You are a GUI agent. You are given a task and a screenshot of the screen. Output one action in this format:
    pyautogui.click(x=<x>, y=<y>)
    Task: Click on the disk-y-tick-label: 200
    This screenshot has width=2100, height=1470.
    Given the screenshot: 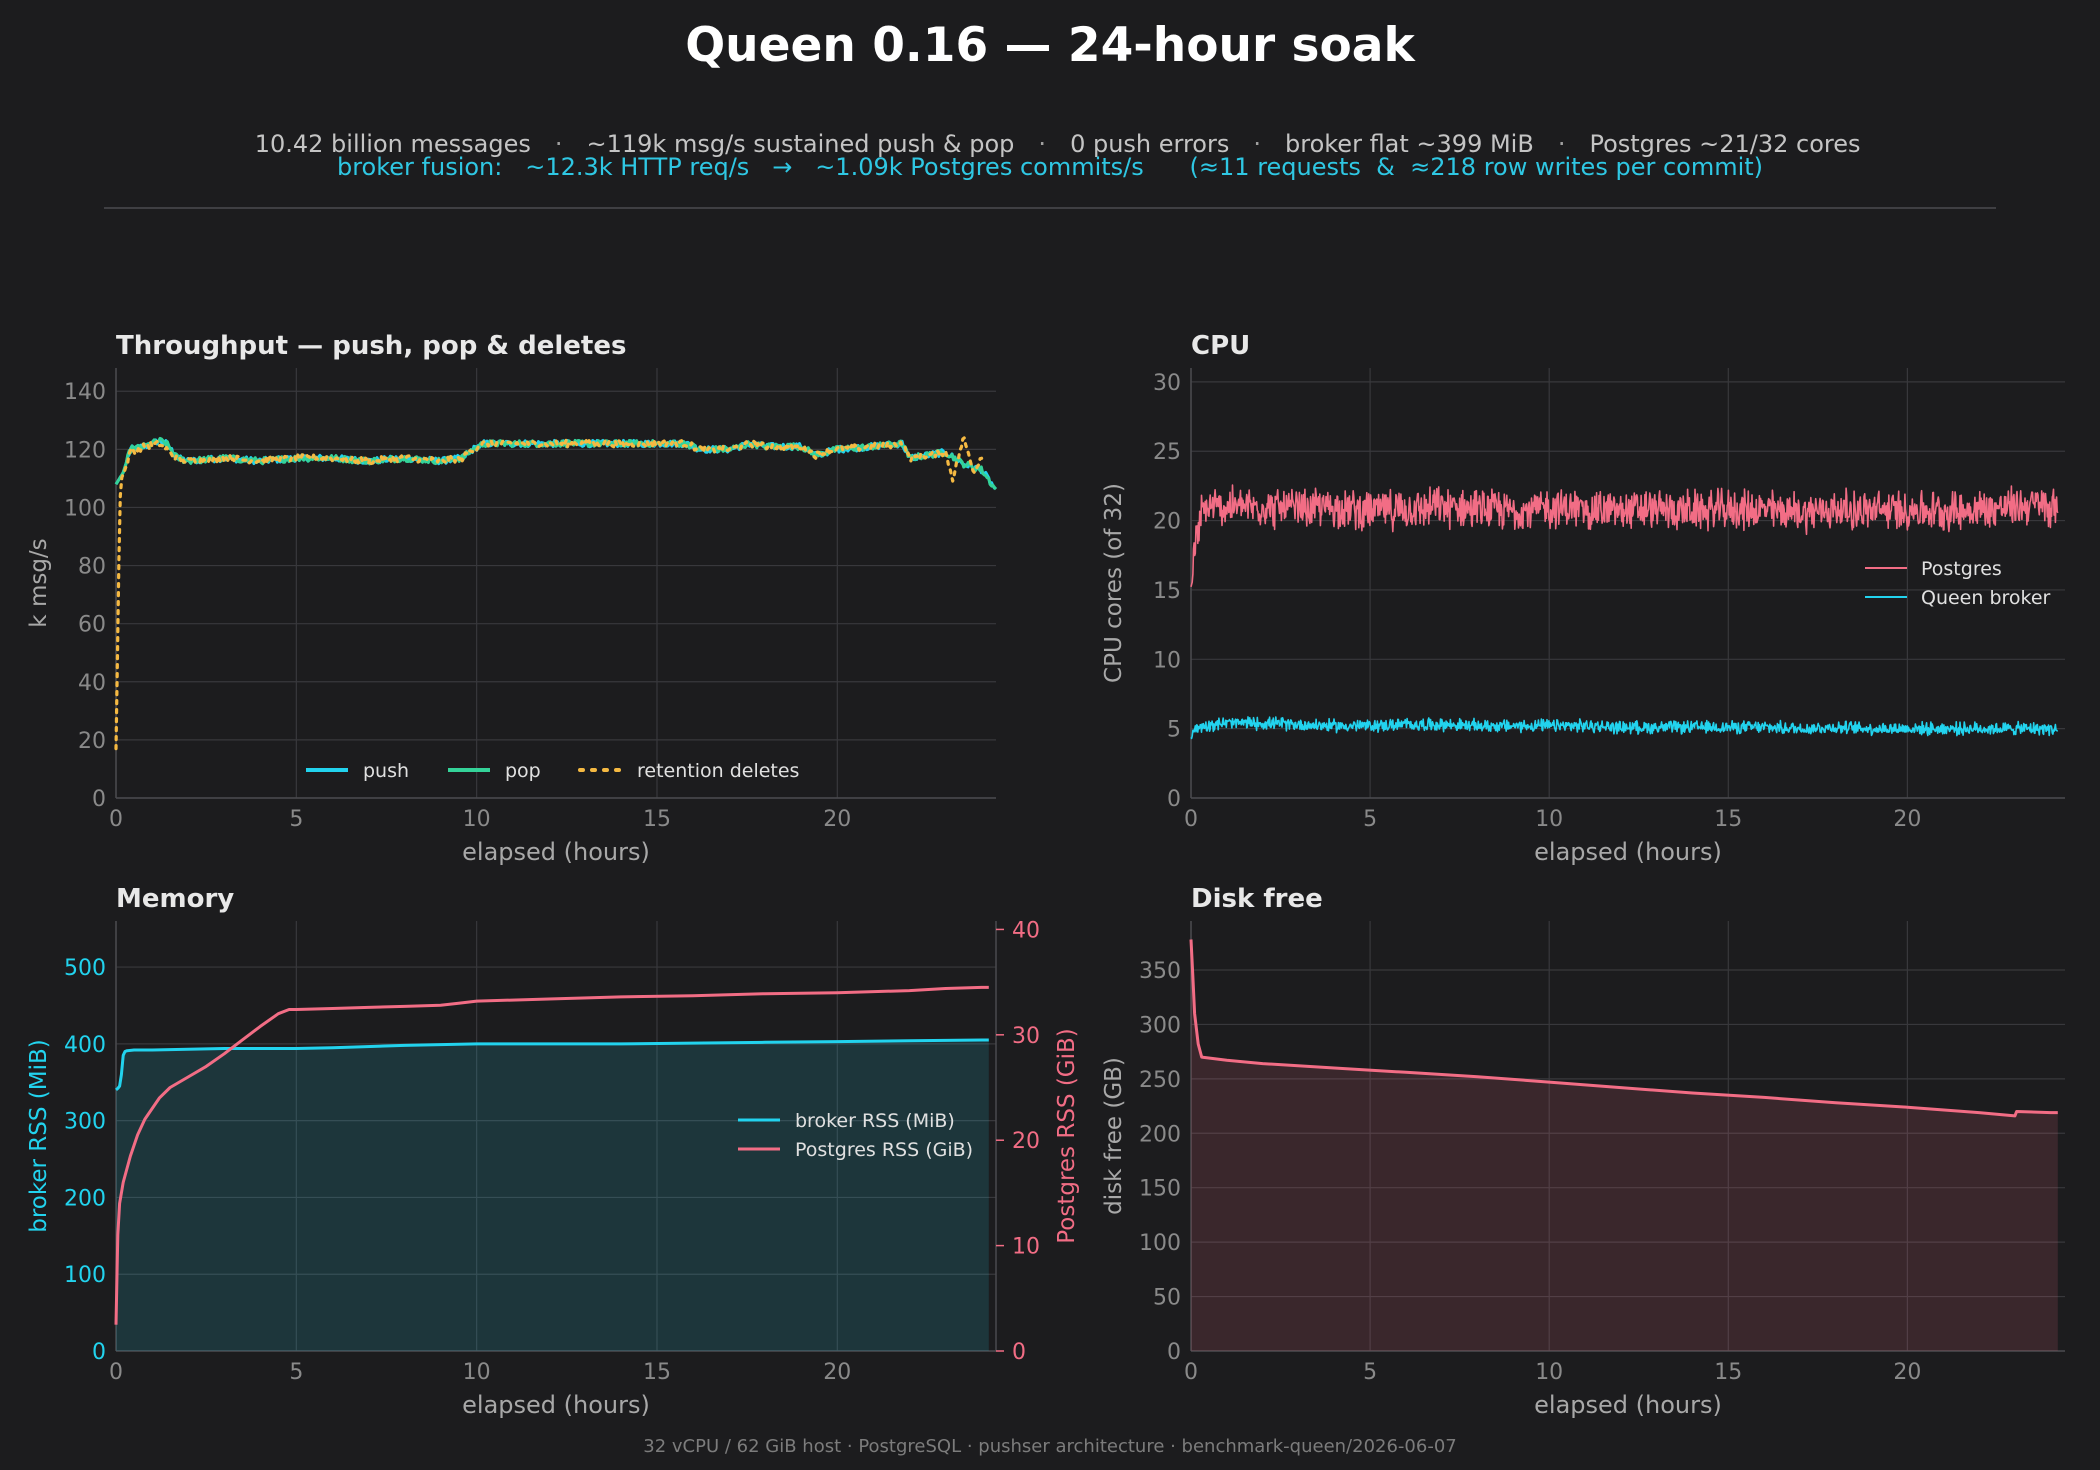 What is the action you would take?
    pyautogui.click(x=1160, y=1134)
    